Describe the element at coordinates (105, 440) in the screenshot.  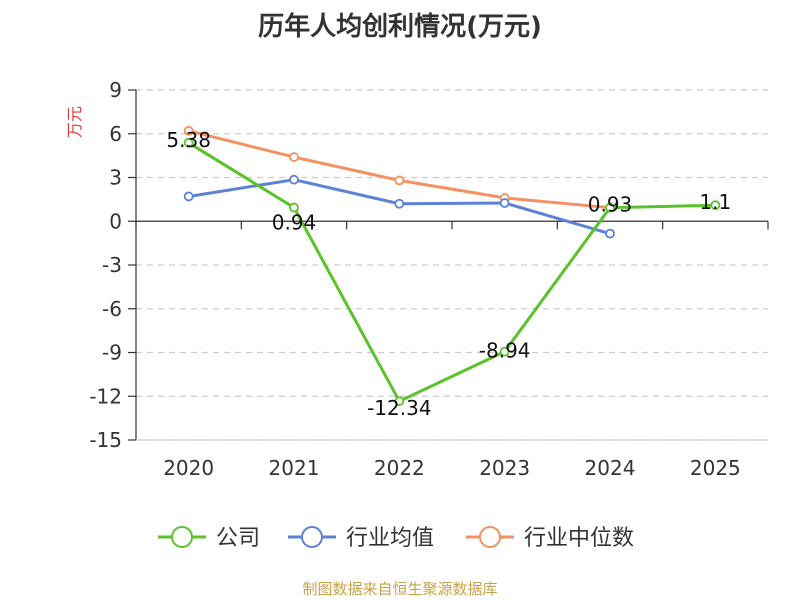
I see `y-tick-label: -15` at that location.